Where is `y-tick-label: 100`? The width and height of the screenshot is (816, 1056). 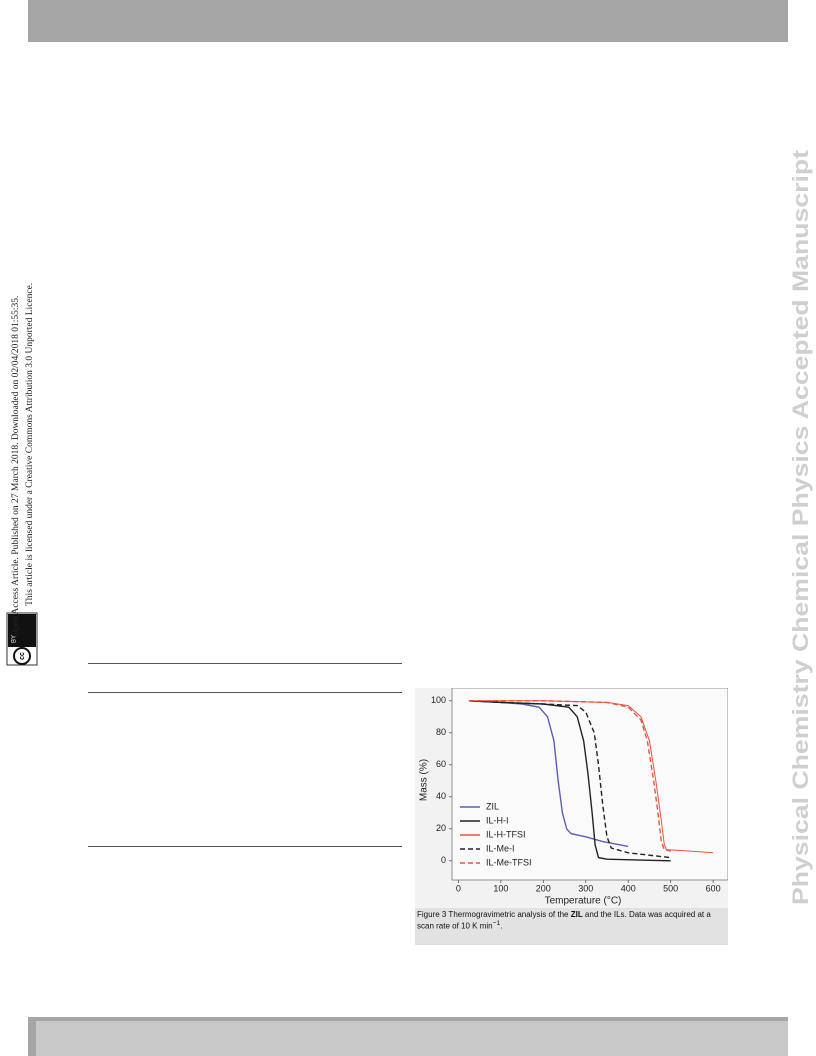
y-tick-label: 100 is located at coordinates (438, 700).